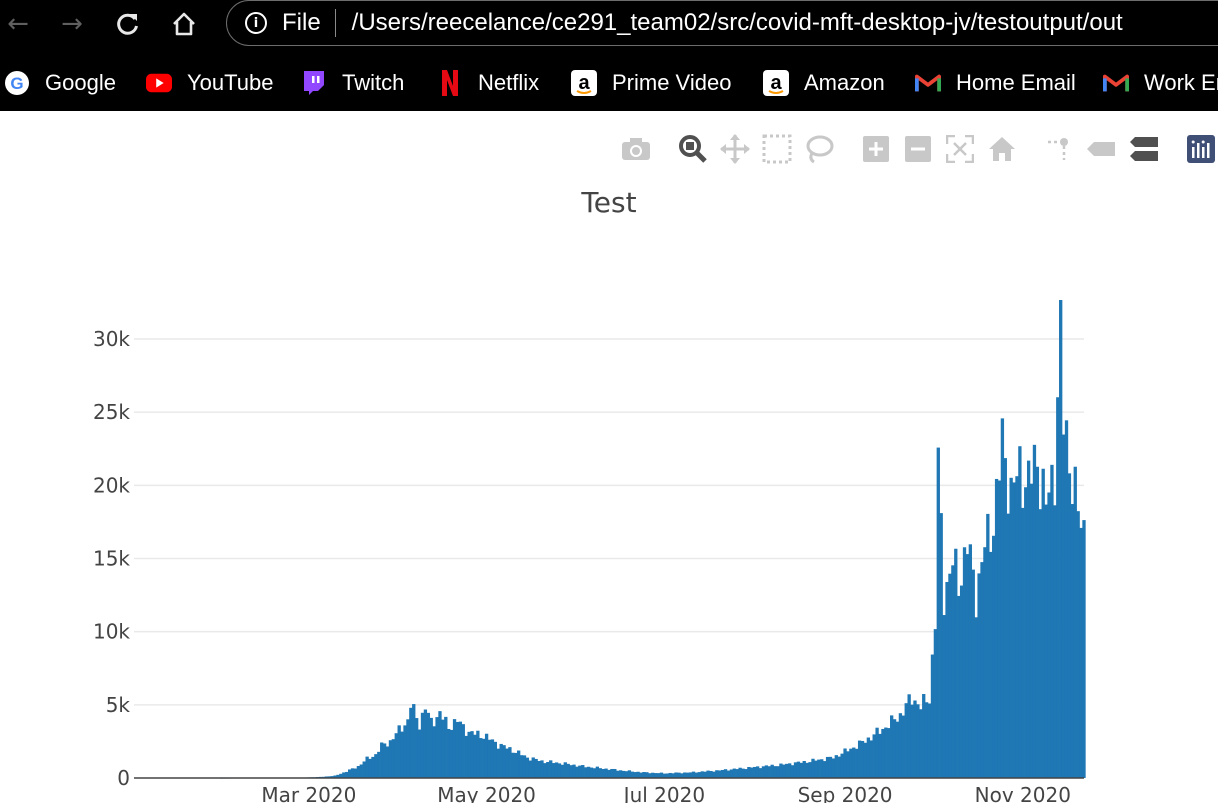 Image resolution: width=1218 pixels, height=803 pixels. What do you see at coordinates (651, 83) in the screenshot?
I see `bookmark-prime-video: a Prime Video` at bounding box center [651, 83].